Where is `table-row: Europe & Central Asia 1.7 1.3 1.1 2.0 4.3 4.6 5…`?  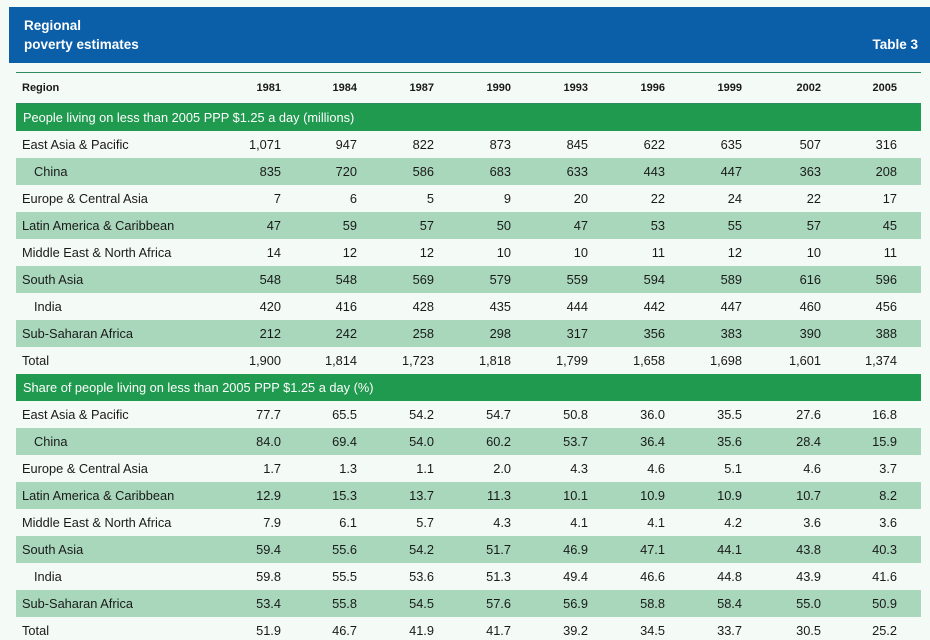
table-row: Europe & Central Asia 1.7 1.3 1.1 2.0 4.3 4.6 5… is located at coordinates (468, 468).